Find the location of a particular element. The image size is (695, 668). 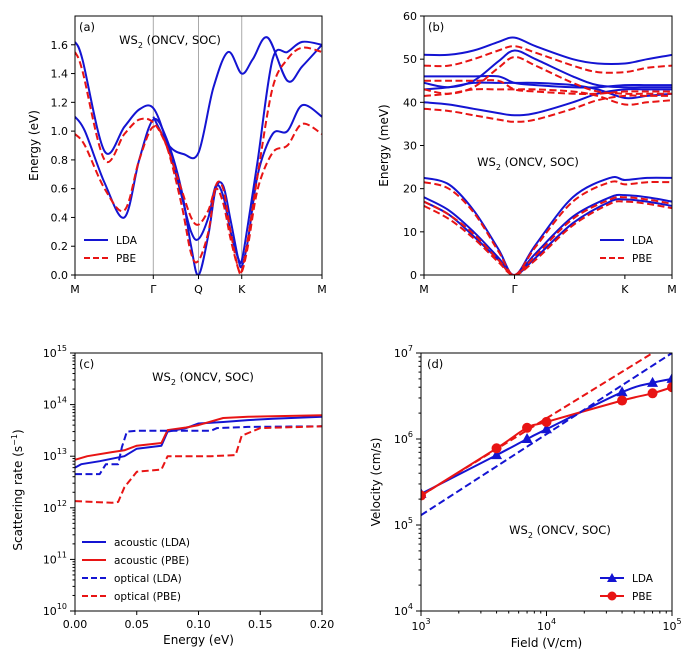

y-tick-label: 30 is located at coordinates (410, 146).